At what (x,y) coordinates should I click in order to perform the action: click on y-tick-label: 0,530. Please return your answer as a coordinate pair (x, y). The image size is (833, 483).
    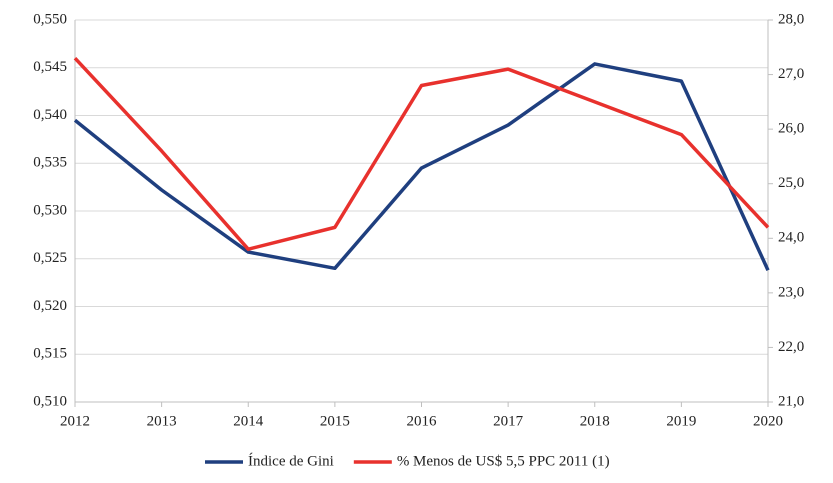
    Looking at the image, I should click on (50, 210).